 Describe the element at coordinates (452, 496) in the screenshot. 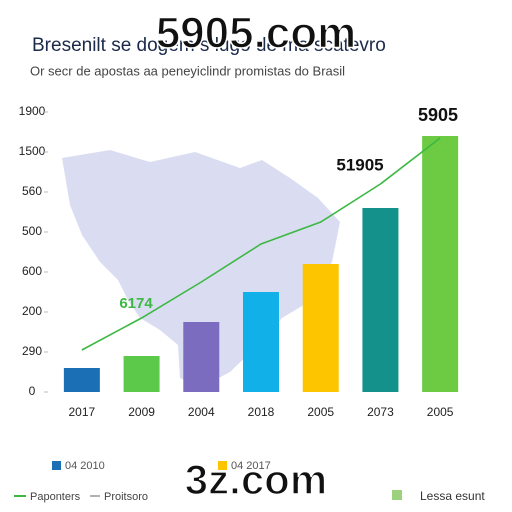

I see `footer-label: Lessa esunt` at that location.